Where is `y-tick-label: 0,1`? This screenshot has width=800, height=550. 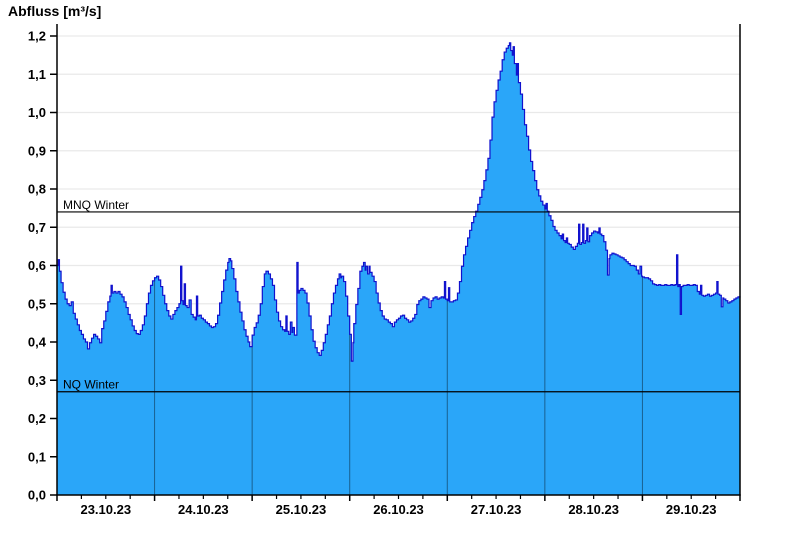 y-tick-label: 0,1 is located at coordinates (37, 456).